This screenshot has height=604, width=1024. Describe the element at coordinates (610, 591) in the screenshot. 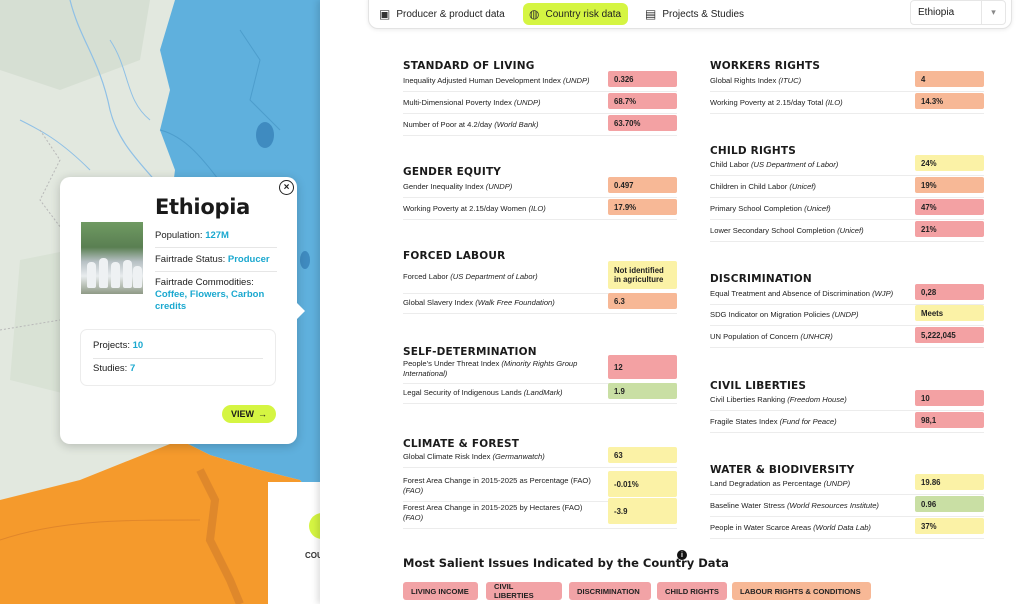

I see `salient-tag-discrimination: DISCRIMINATION` at that location.